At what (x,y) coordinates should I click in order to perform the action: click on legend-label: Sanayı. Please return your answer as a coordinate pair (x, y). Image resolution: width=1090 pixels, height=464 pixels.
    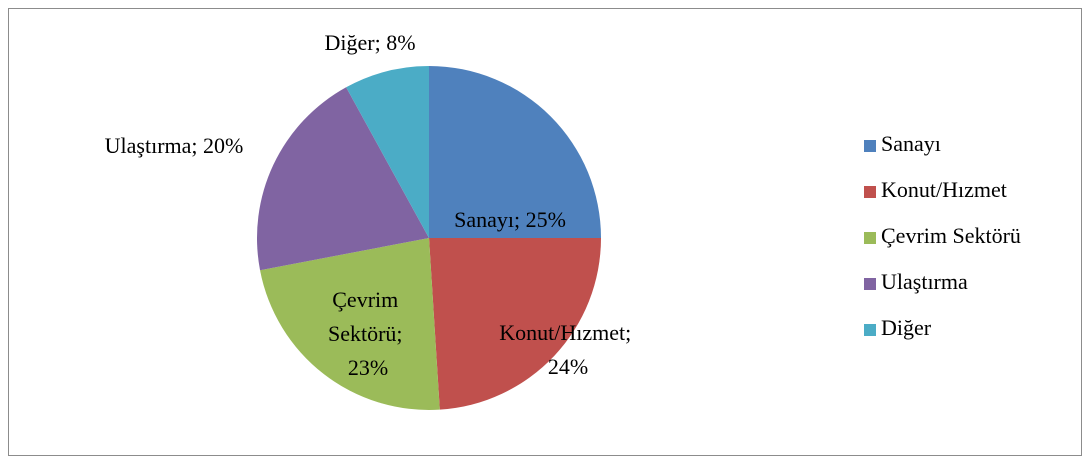
    Looking at the image, I should click on (911, 143).